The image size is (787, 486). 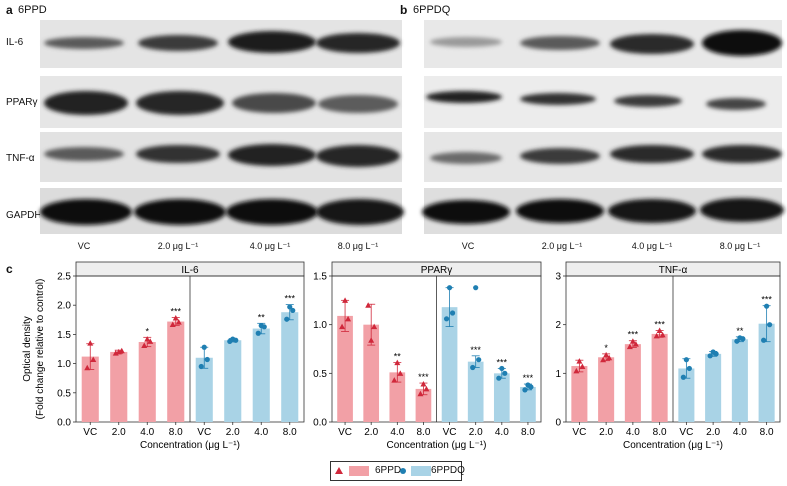 I want to click on y-tick-label: 2, so click(x=558, y=325).